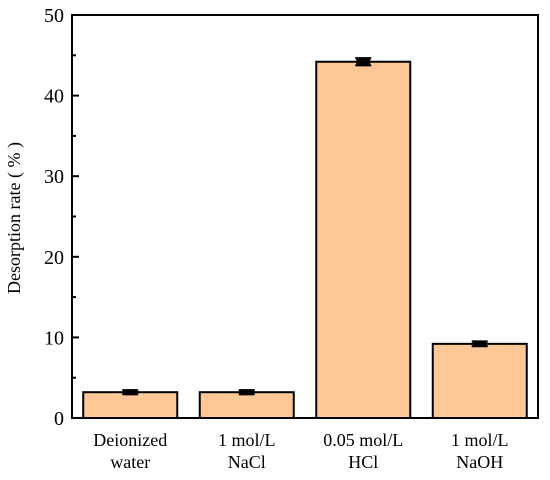  I want to click on x-tick-label-line: NaOH, so click(479, 462).